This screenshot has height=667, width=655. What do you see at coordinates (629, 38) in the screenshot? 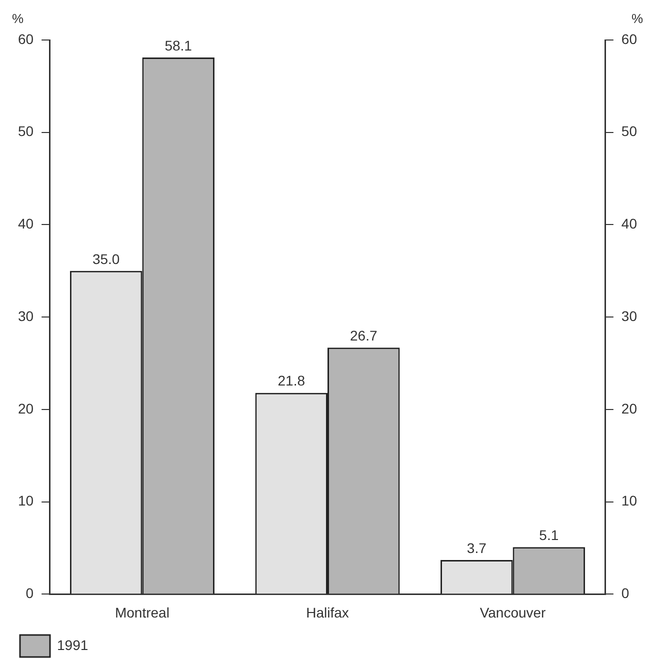
I see `y2-tick-label: 60` at bounding box center [629, 38].